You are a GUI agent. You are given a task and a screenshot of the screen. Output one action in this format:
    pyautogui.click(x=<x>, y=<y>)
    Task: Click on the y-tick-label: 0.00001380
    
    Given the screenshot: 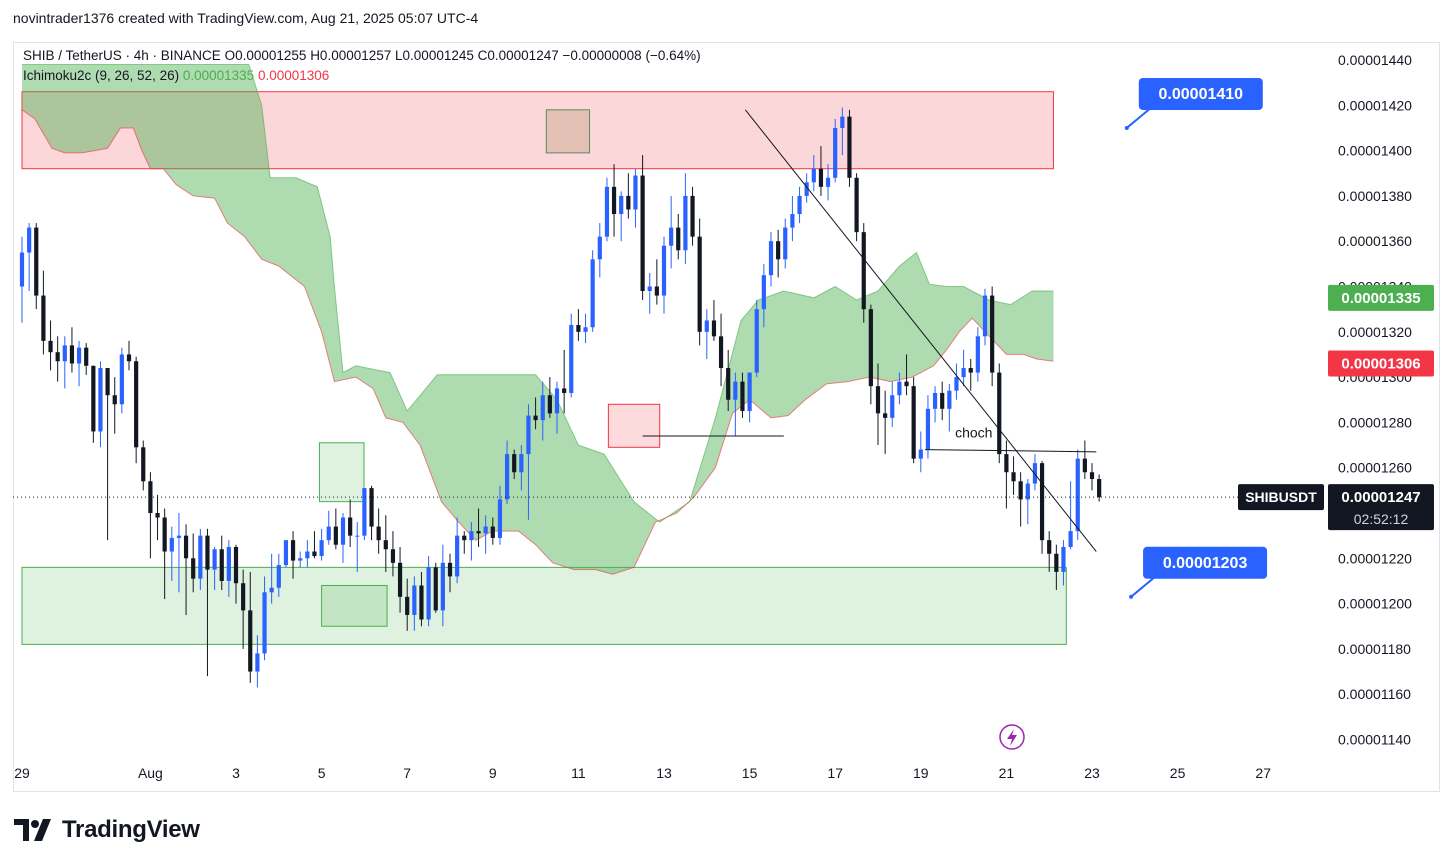 What is the action you would take?
    pyautogui.click(x=1375, y=196)
    